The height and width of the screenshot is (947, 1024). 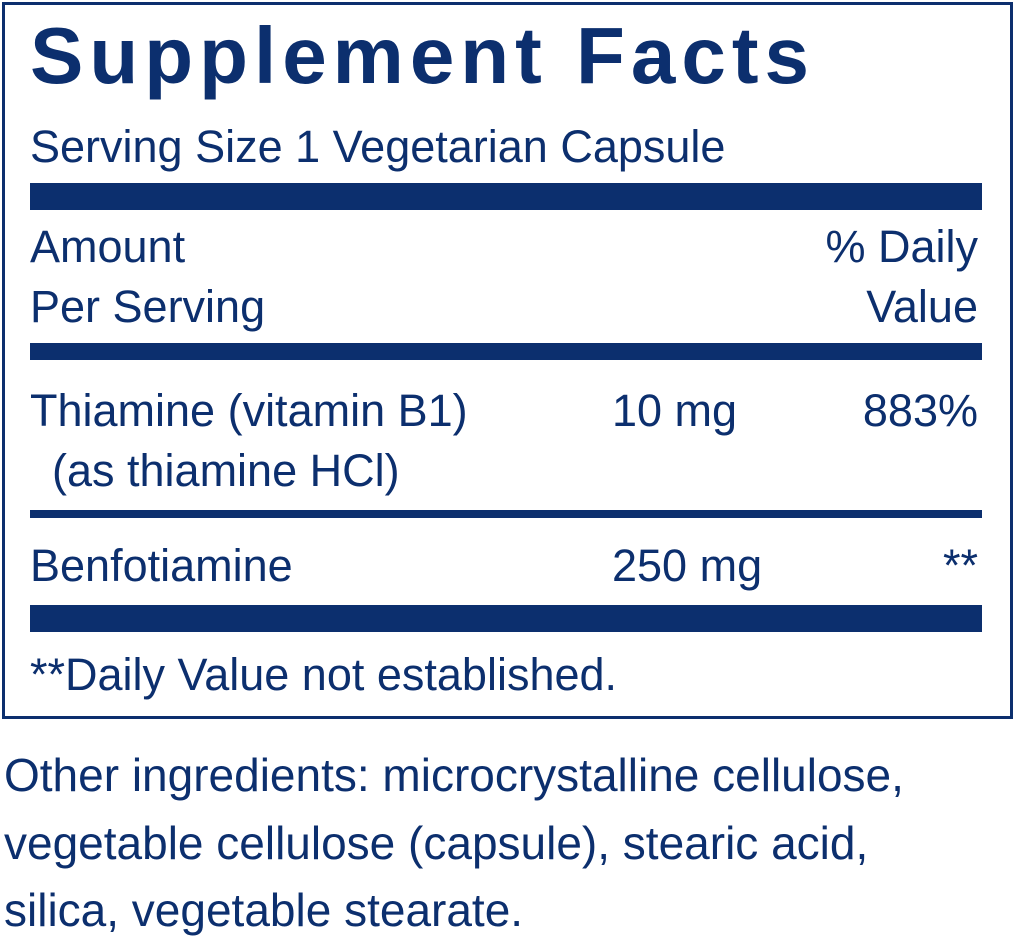 What do you see at coordinates (901, 246) in the screenshot?
I see `daily-value-header: % Daily` at bounding box center [901, 246].